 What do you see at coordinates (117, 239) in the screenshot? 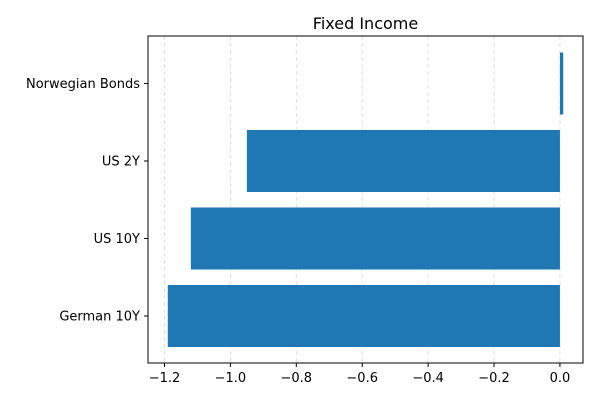
I see `category-label: US 10Y` at bounding box center [117, 239].